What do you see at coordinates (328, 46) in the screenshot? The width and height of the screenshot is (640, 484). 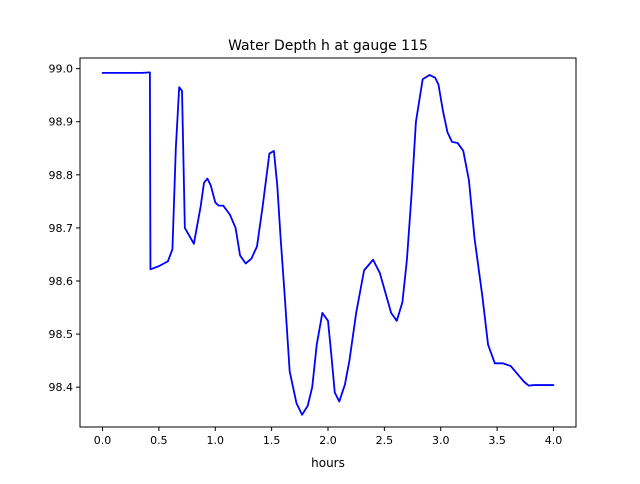 I see `chart-title: Water Depth h at gauge 115` at bounding box center [328, 46].